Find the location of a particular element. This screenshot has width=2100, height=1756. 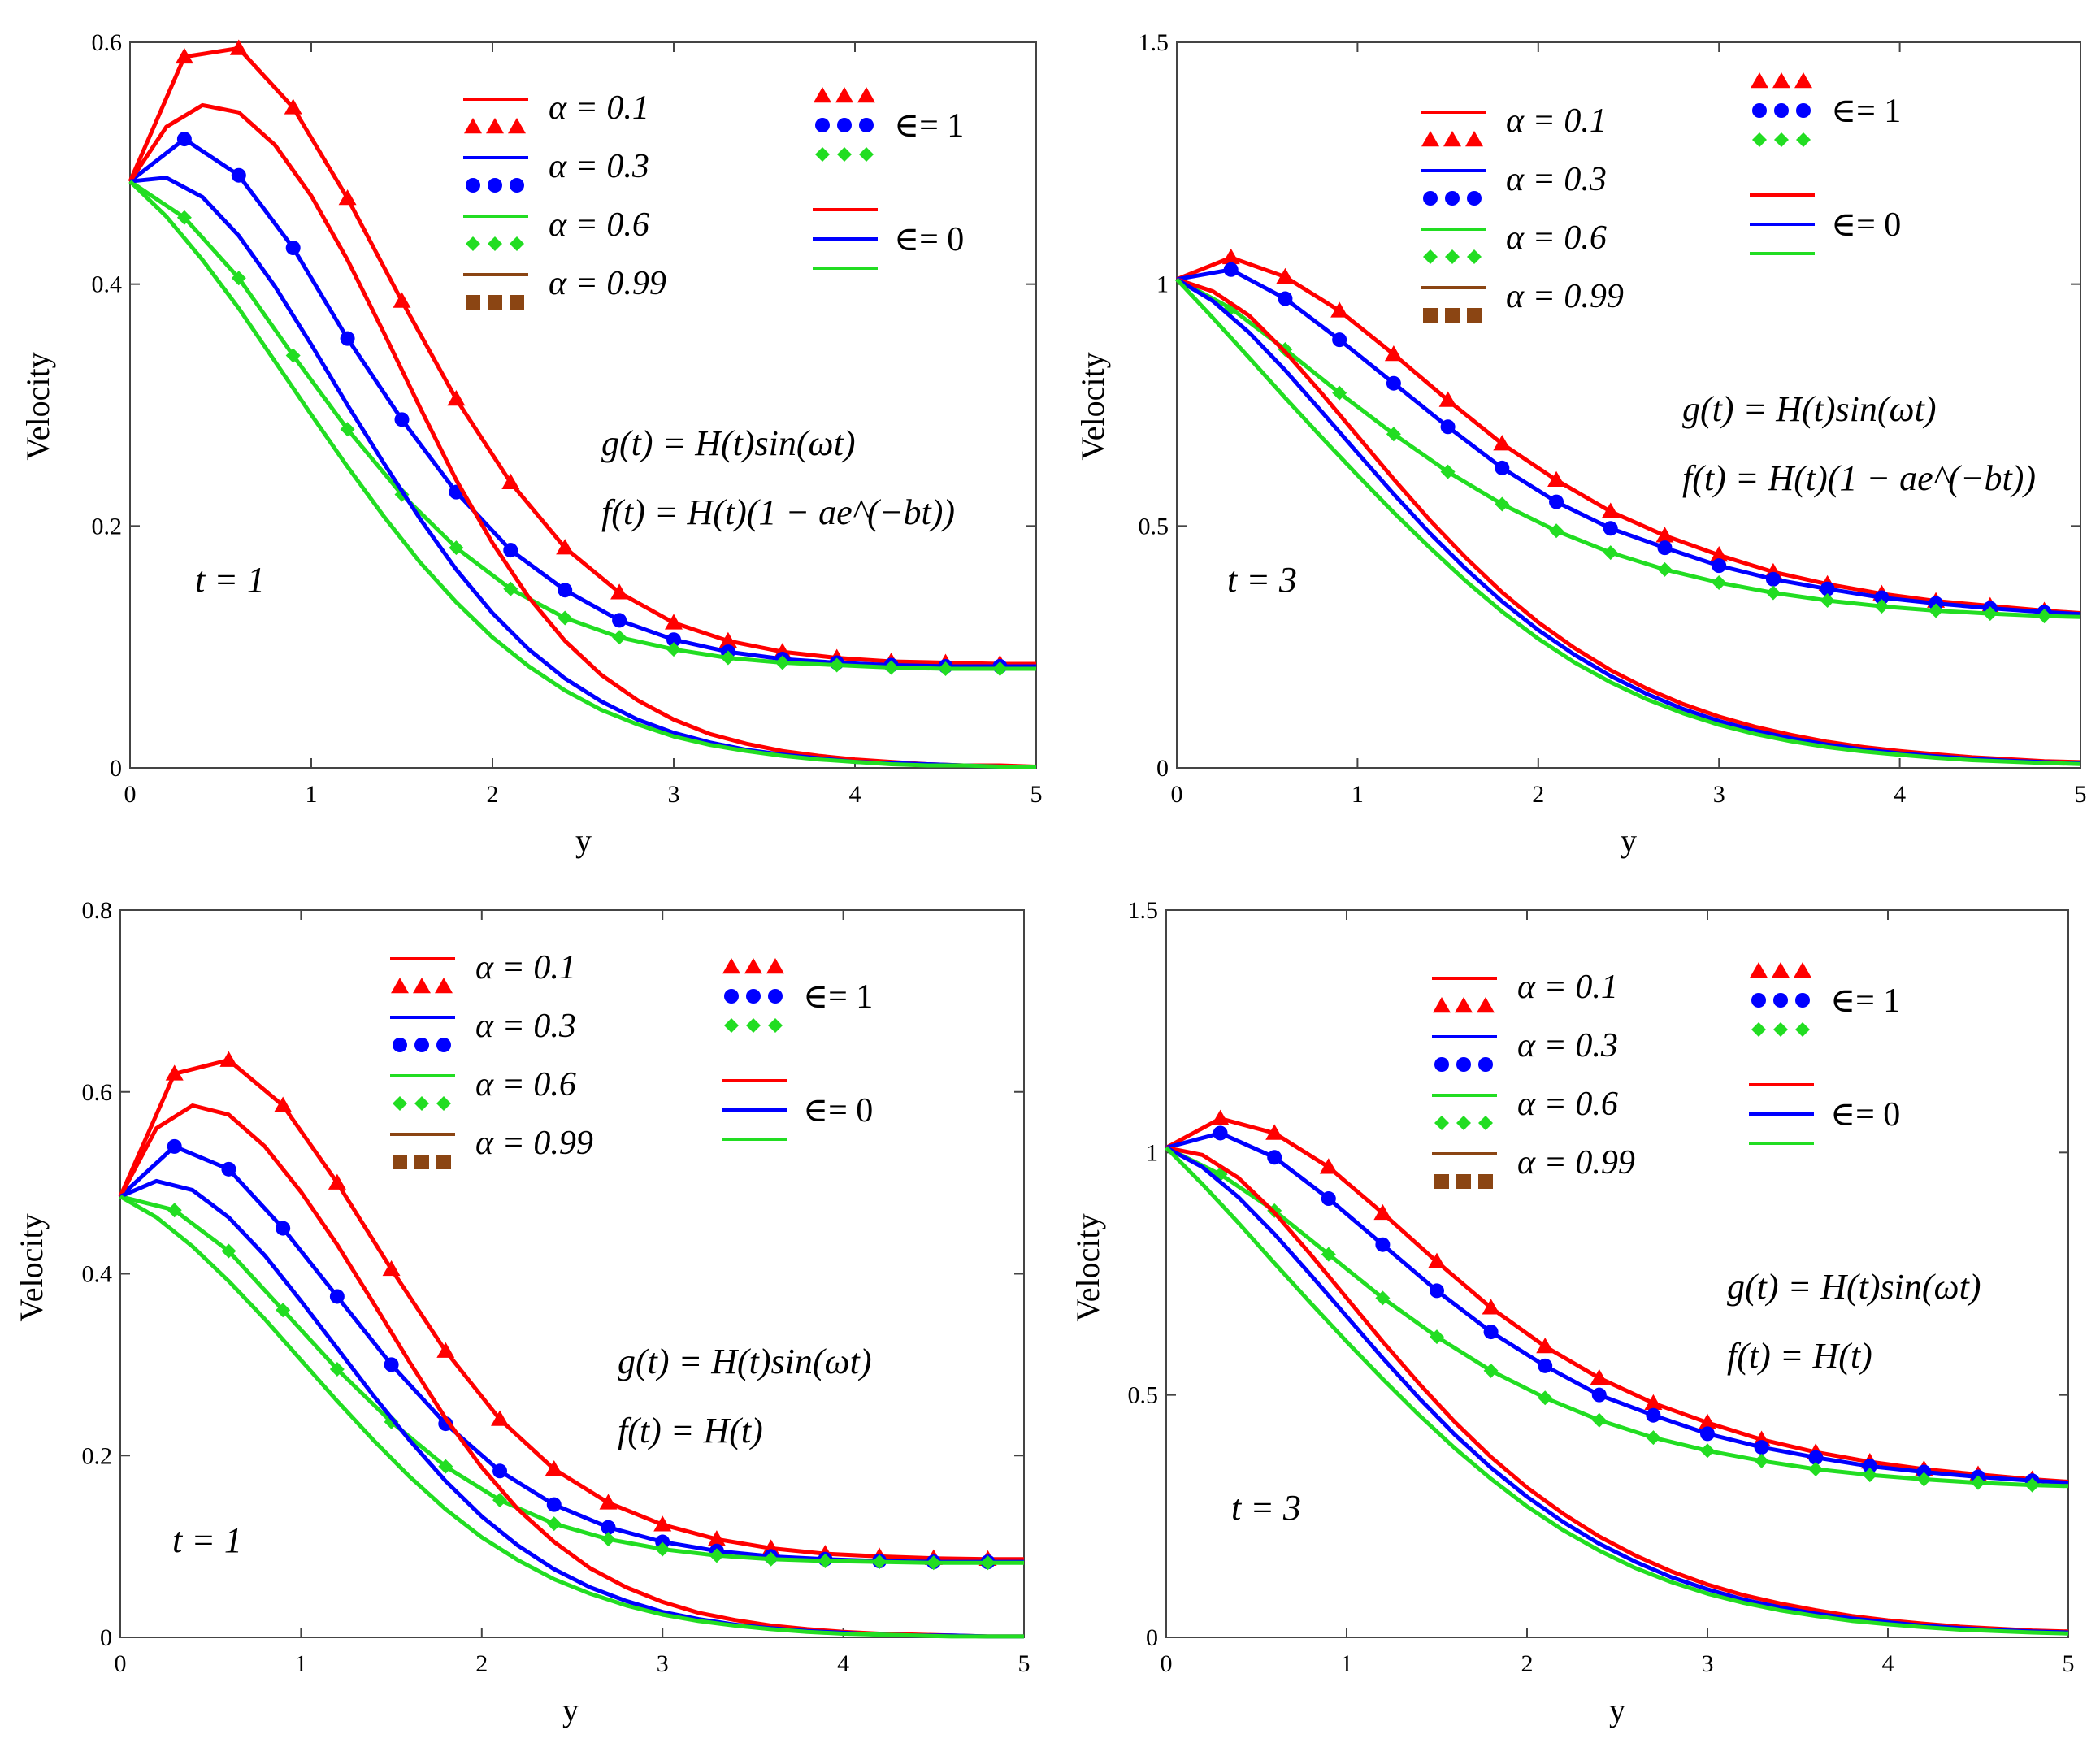

equation-annotation: f(t) = H(t)(1 − ae^(−bt)) is located at coordinates (1859, 478).